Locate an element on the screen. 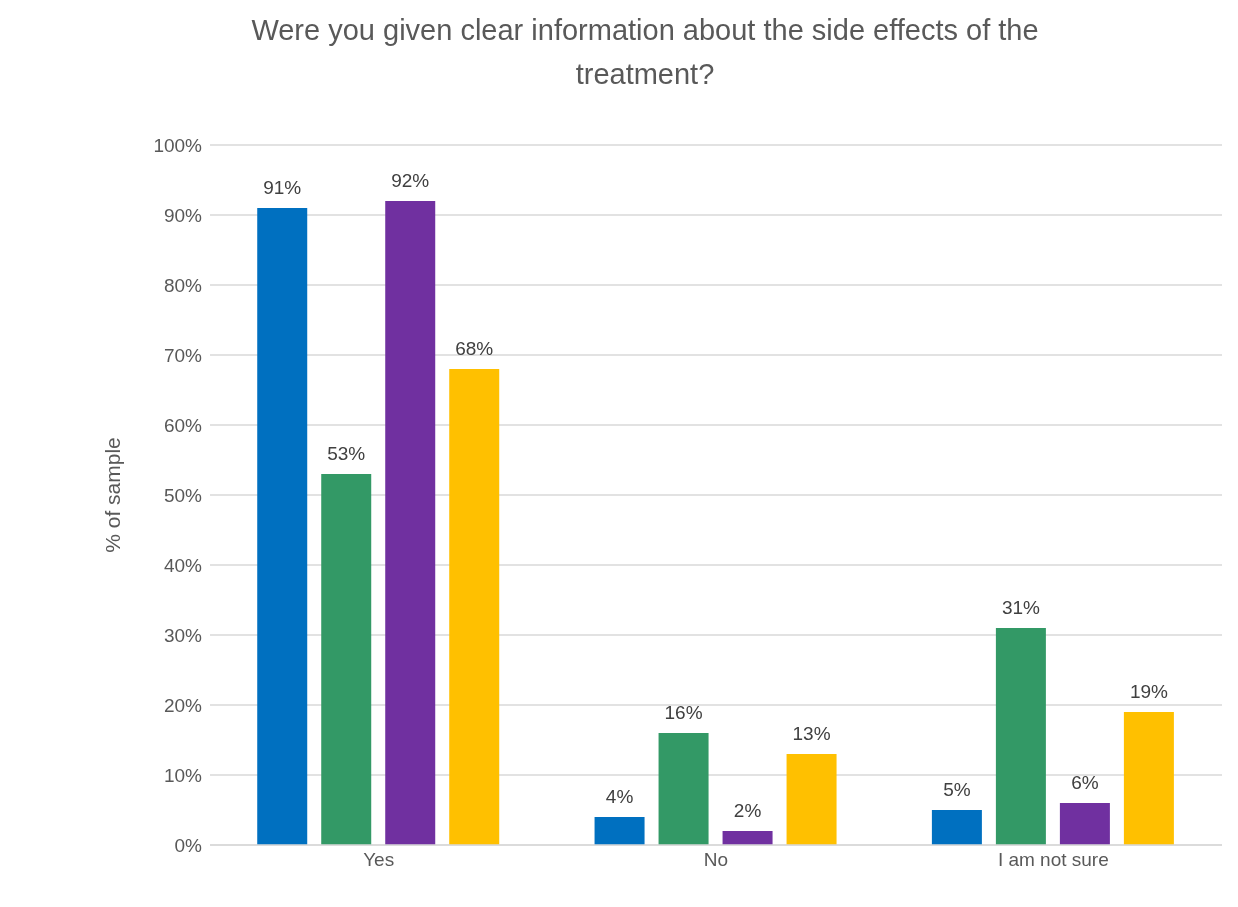 The height and width of the screenshot is (907, 1238). data-label: 16% is located at coordinates (683, 712).